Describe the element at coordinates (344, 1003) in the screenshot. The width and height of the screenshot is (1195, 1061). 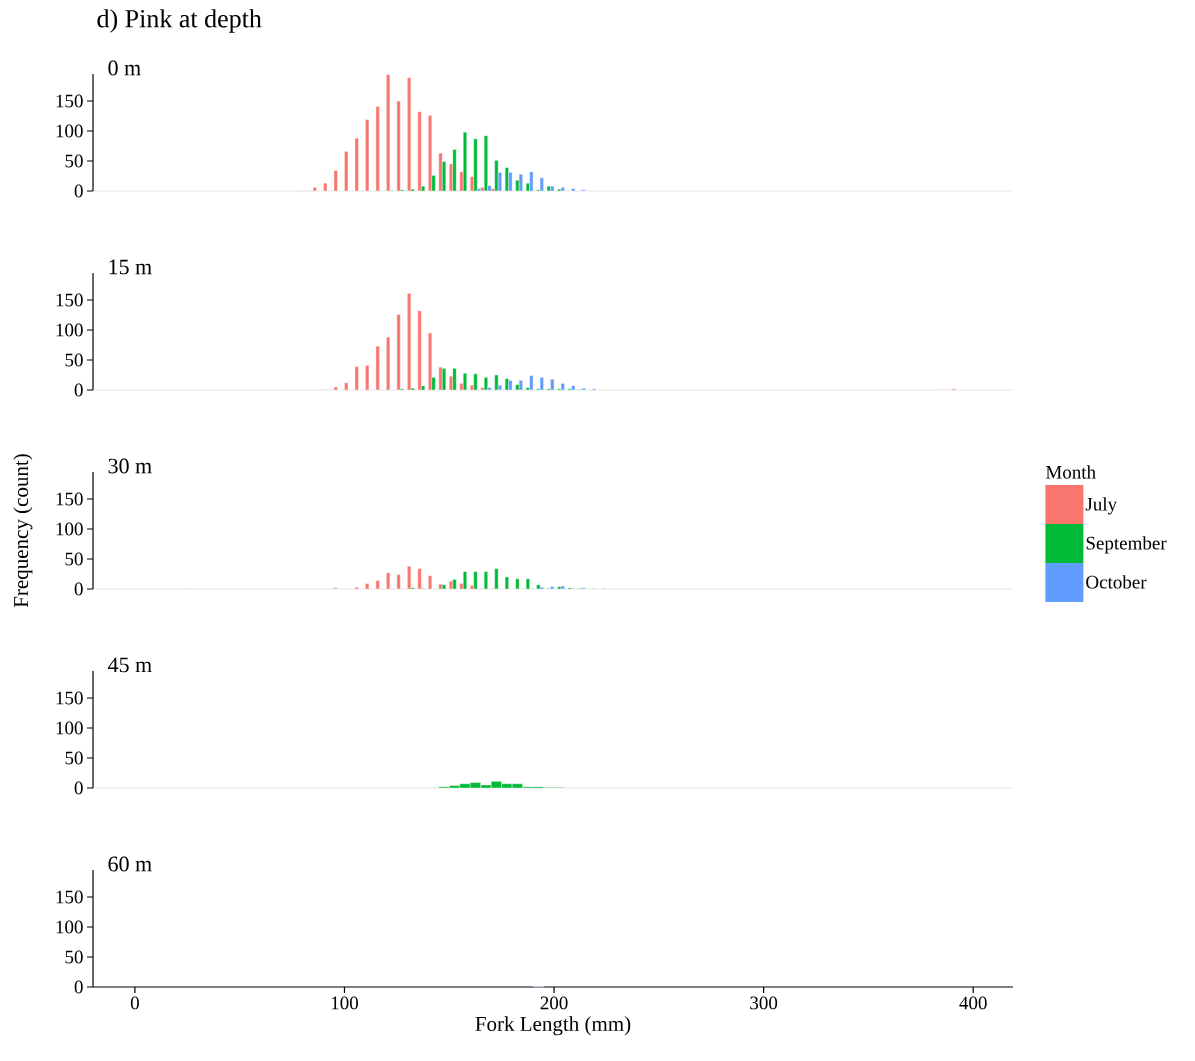
I see `x-tick-label: 100` at that location.